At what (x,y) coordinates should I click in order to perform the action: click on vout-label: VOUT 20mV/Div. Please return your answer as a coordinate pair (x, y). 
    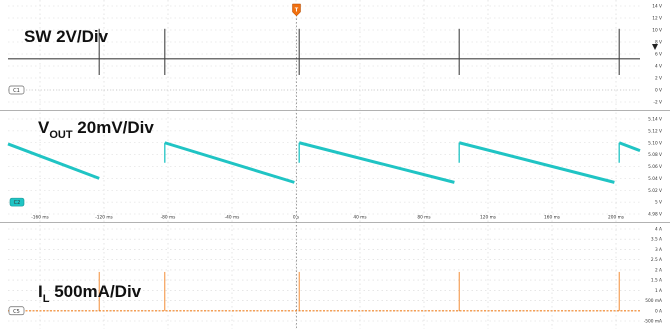
    Looking at the image, I should click on (96, 129).